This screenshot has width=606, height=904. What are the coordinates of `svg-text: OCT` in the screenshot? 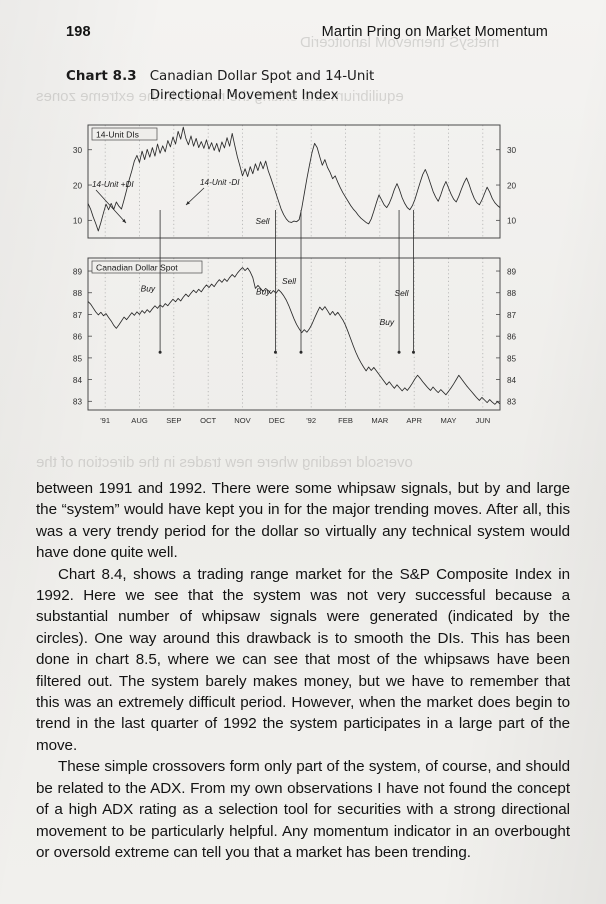 It's located at (208, 420).